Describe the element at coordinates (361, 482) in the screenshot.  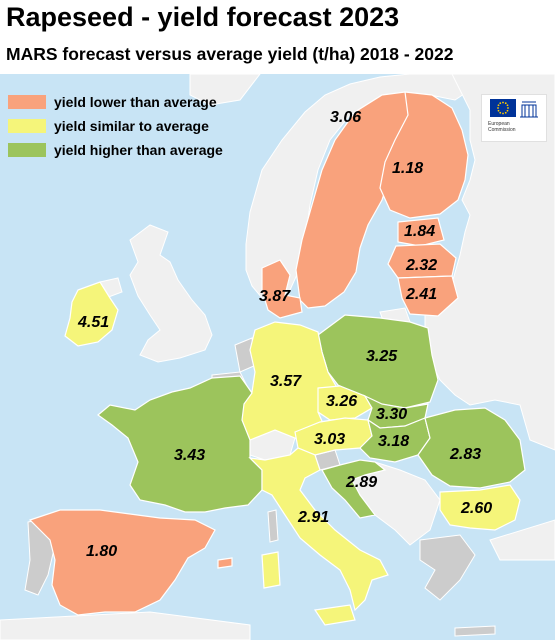
I see `value-label-croatia: 2.89` at that location.